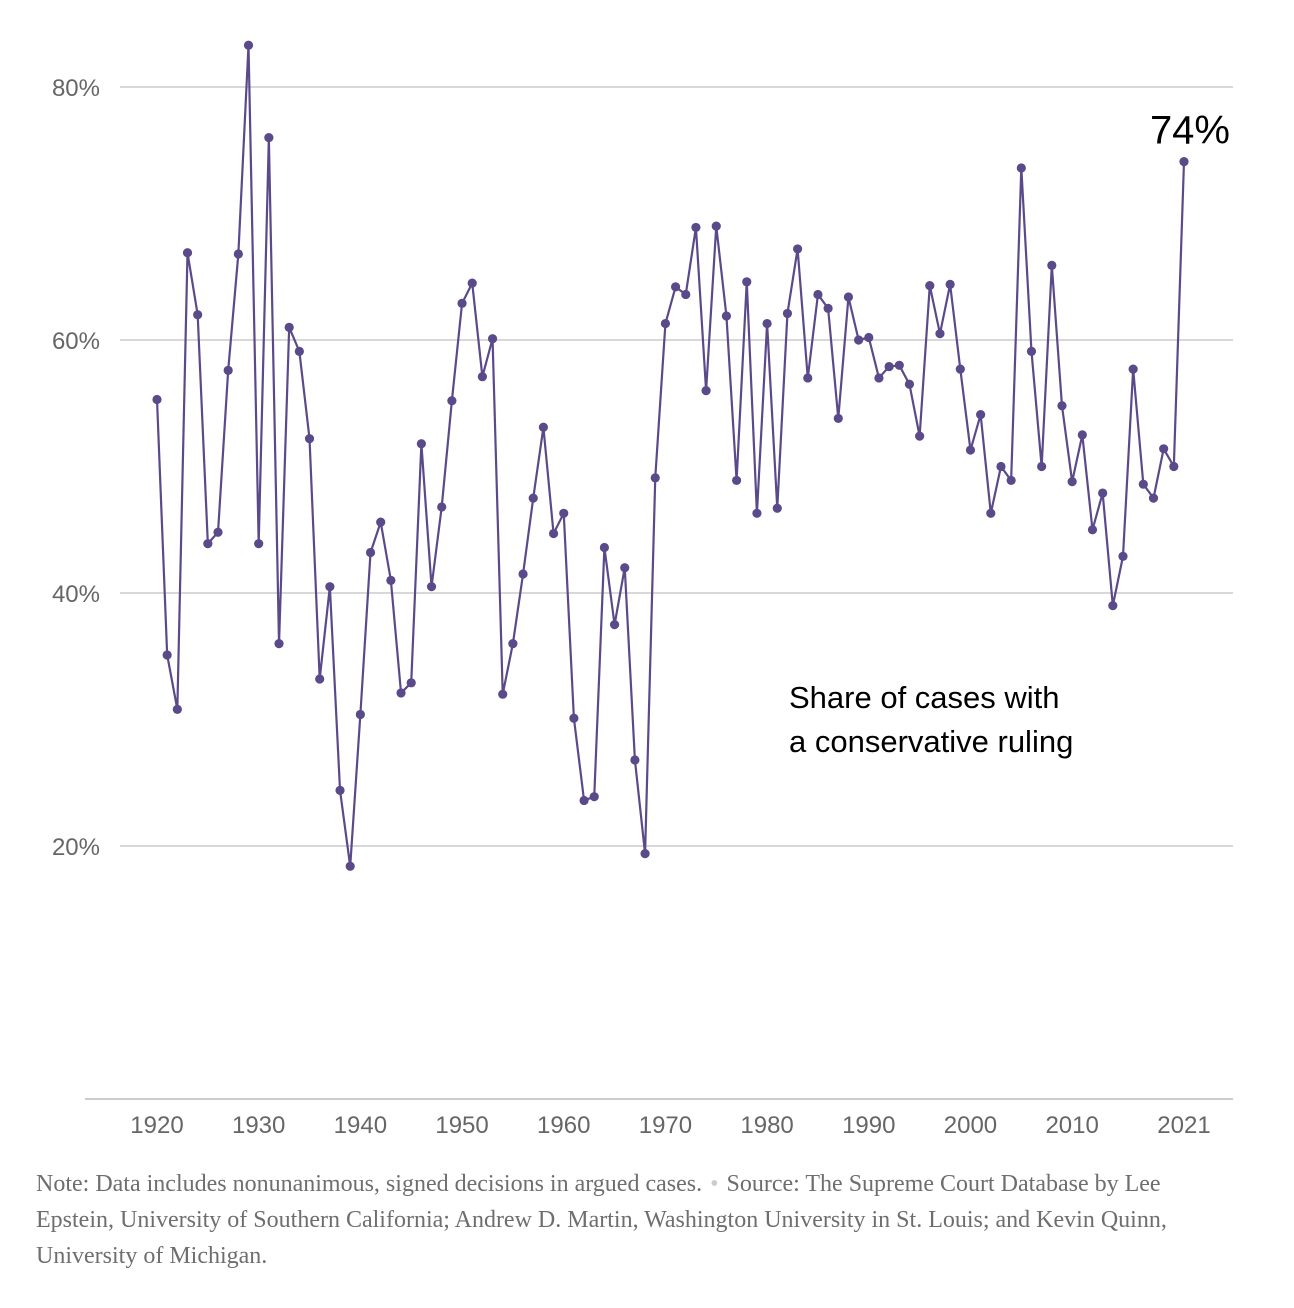 The height and width of the screenshot is (1308, 1294). I want to click on data-point-1995, so click(920, 436).